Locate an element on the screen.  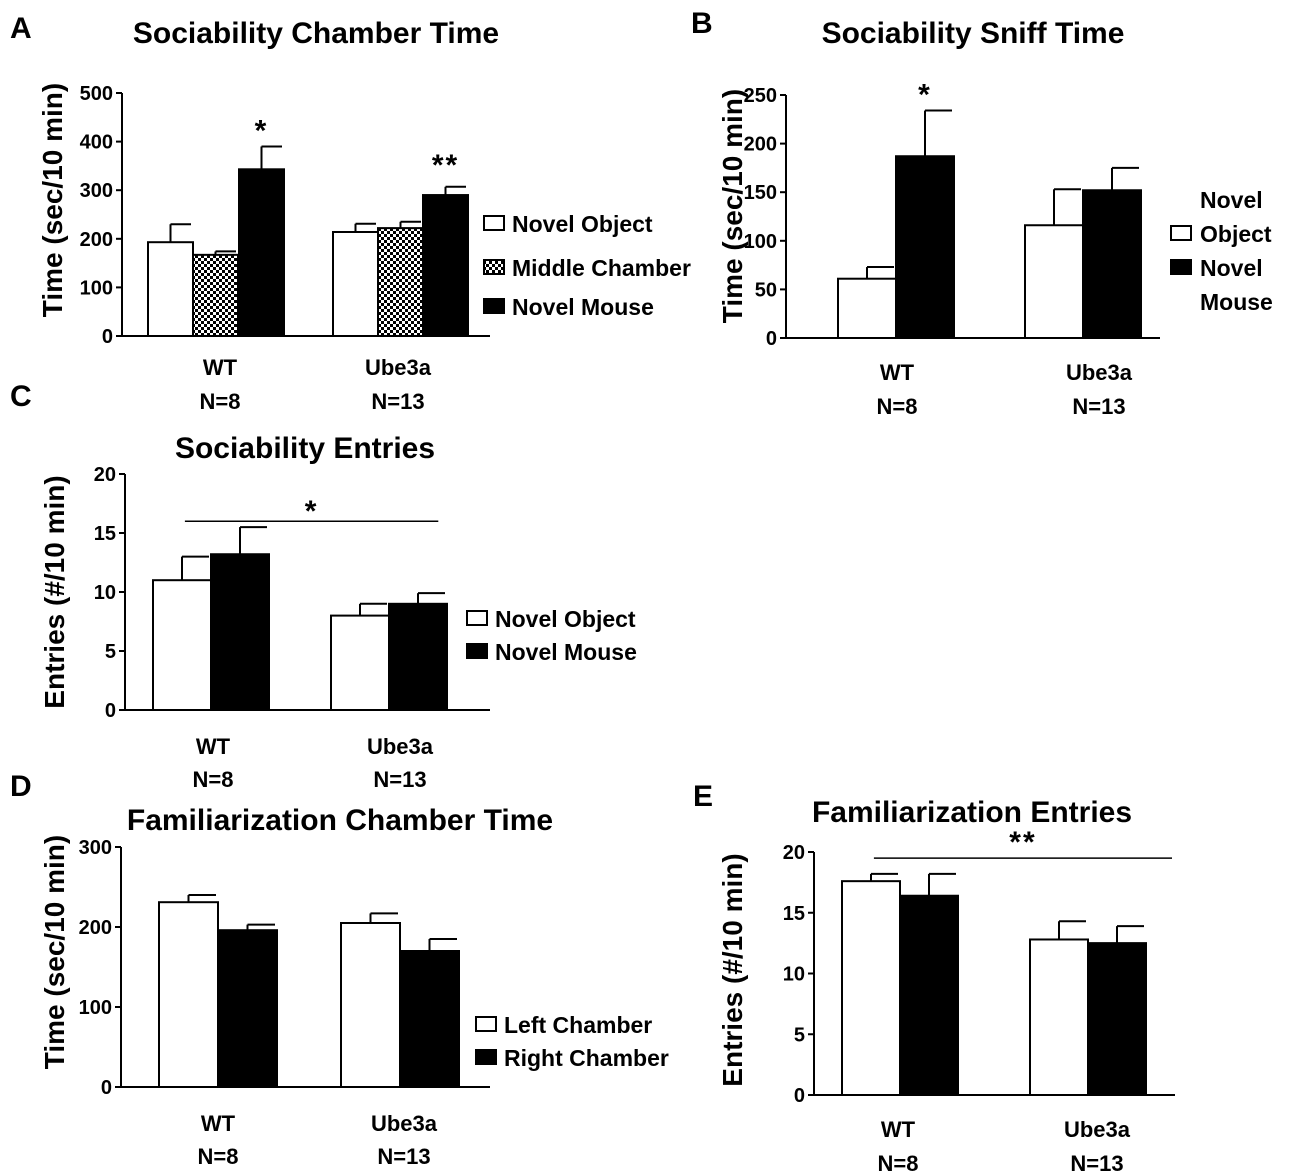
legend-label: Left Chamber is located at coordinates (578, 1025).